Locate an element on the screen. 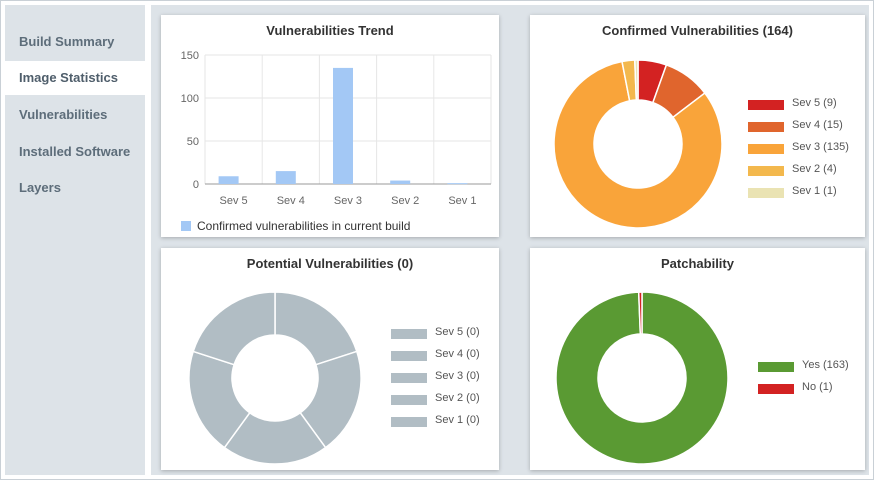 Image resolution: width=874 pixels, height=480 pixels. legend-label: Sev 2 (0) is located at coordinates (457, 398).